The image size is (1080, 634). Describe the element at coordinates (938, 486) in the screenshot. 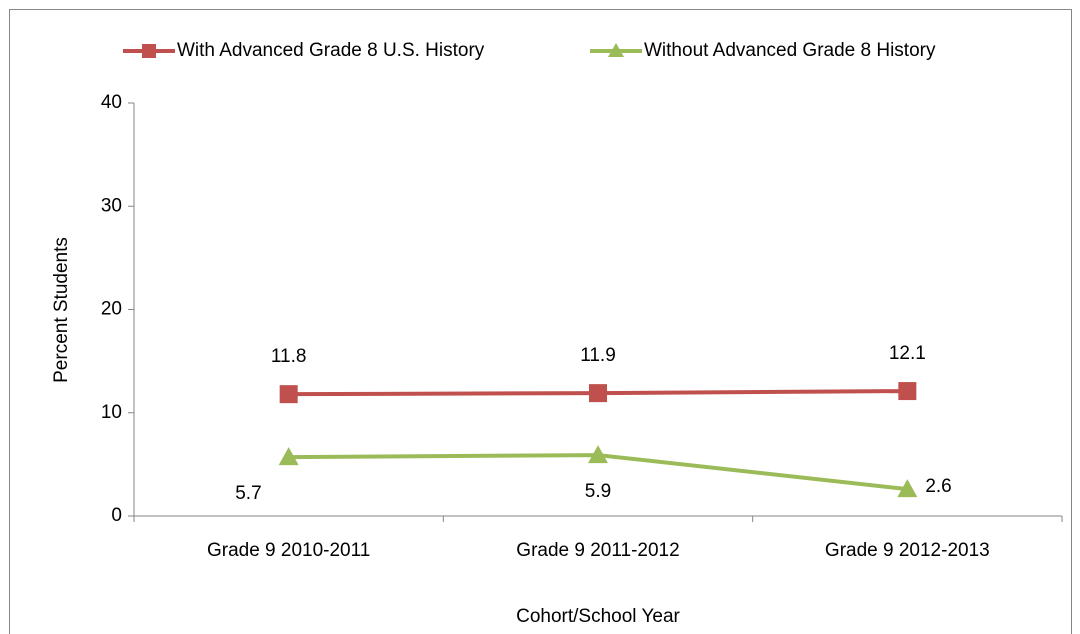

I see `data-label: 2.6` at that location.